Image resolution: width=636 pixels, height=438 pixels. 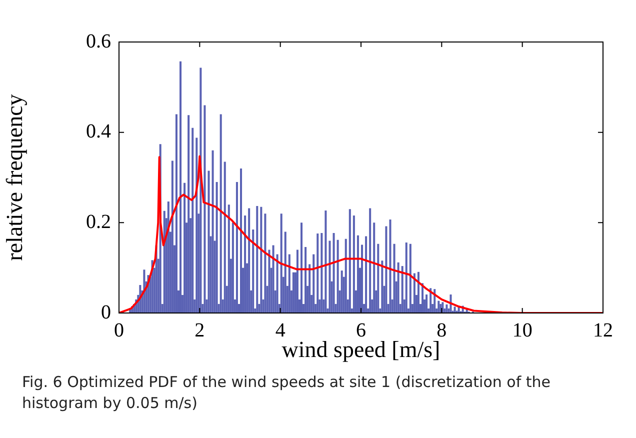 What do you see at coordinates (106, 312) in the screenshot?
I see `y-tick-label: 0` at bounding box center [106, 312].